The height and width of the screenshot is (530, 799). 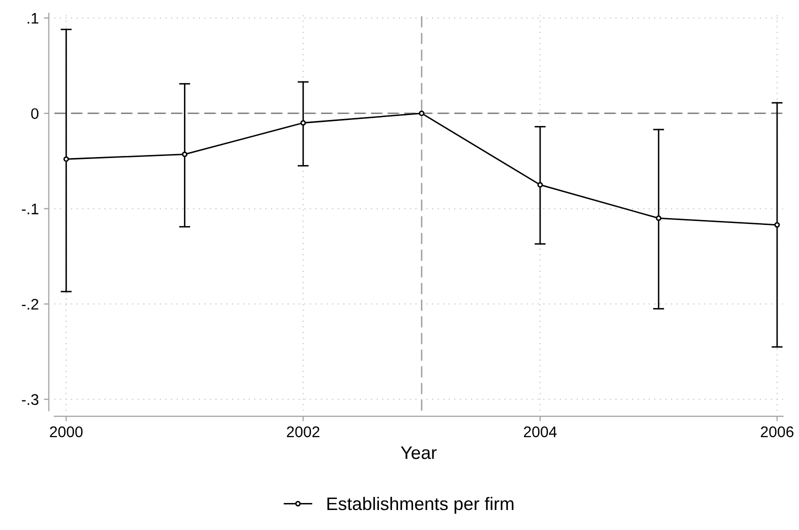 What do you see at coordinates (30, 399) in the screenshot?
I see `y-tick-label: -.3` at bounding box center [30, 399].